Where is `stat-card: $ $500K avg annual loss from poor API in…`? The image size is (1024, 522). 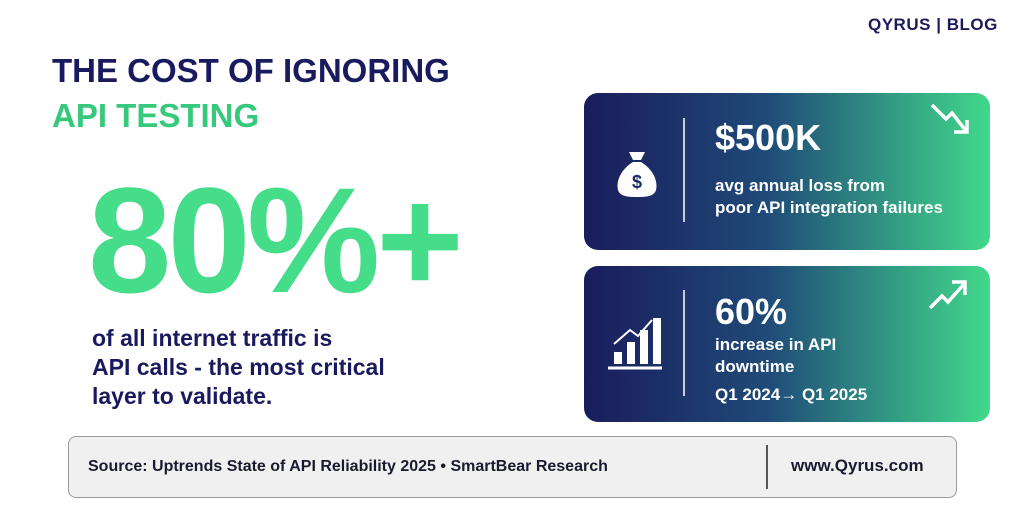 stat-card: $ $500K avg annual loss from poor API in… is located at coordinates (787, 171).